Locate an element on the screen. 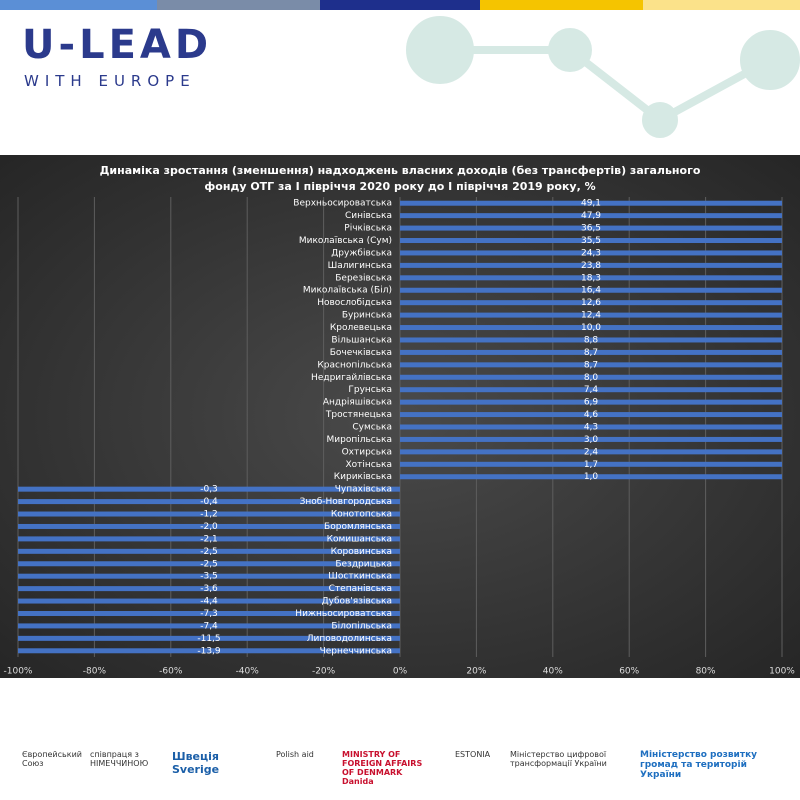 This screenshot has width=800, height=800. data-label: -4,4 is located at coordinates (209, 602).